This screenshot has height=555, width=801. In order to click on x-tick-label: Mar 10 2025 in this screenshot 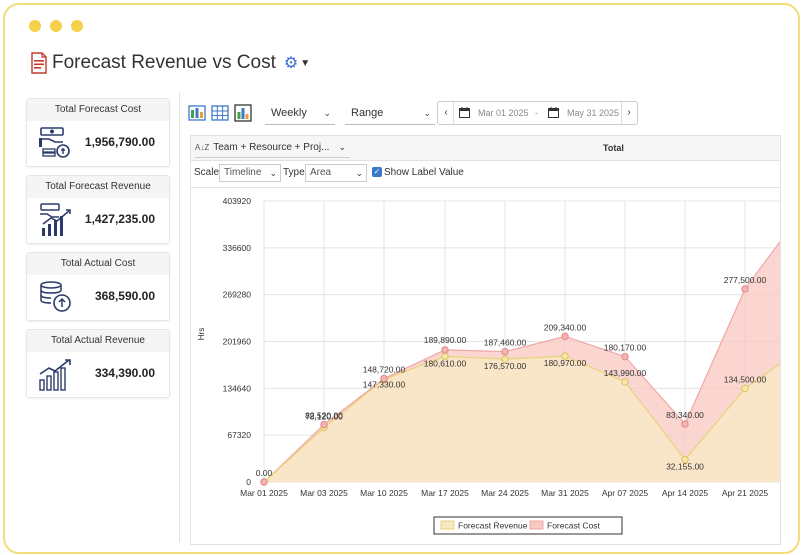, I will do `click(384, 493)`.